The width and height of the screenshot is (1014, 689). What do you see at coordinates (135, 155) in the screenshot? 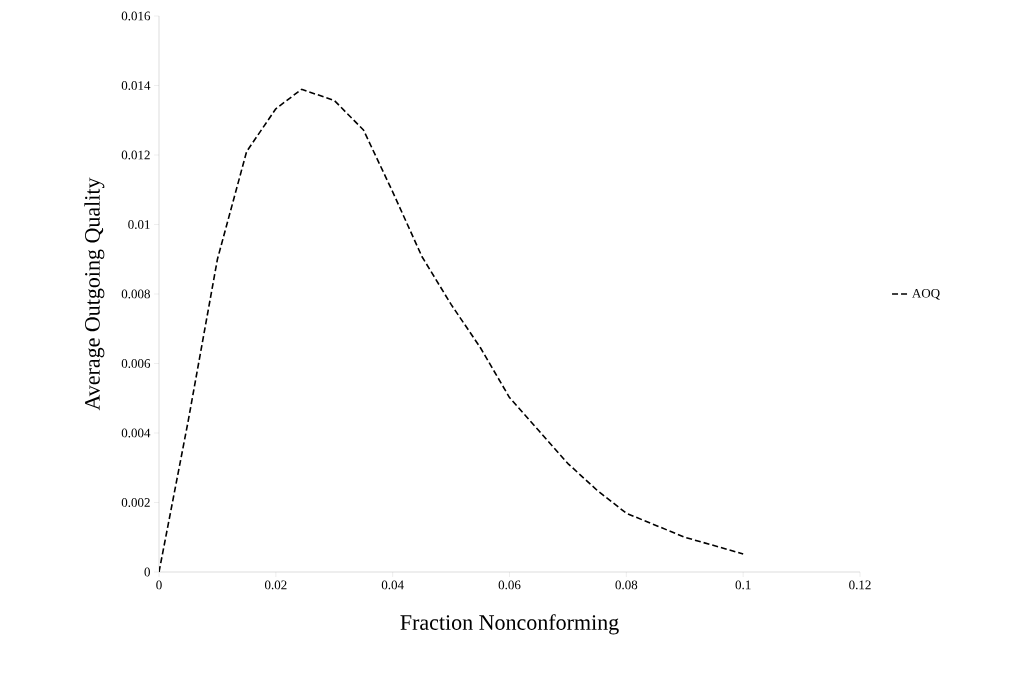
I see `y-tick-label: 0.012` at bounding box center [135, 155].